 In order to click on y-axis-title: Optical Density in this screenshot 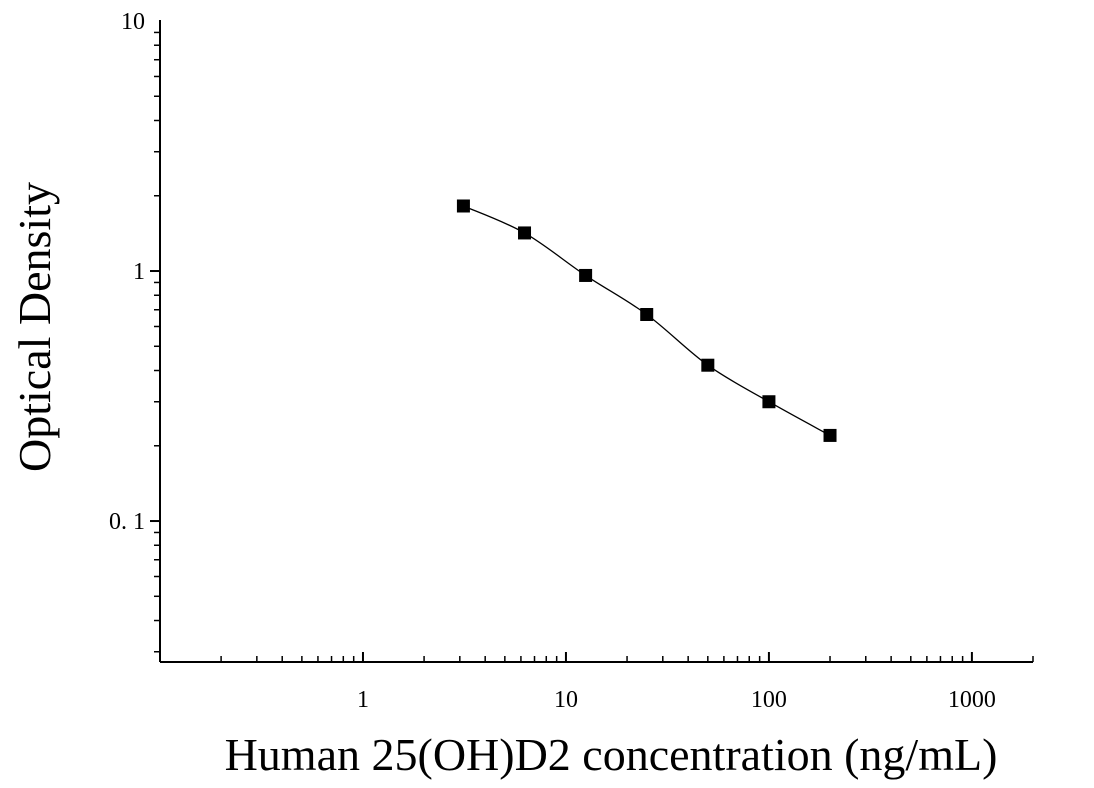, I will do `click(34, 327)`.